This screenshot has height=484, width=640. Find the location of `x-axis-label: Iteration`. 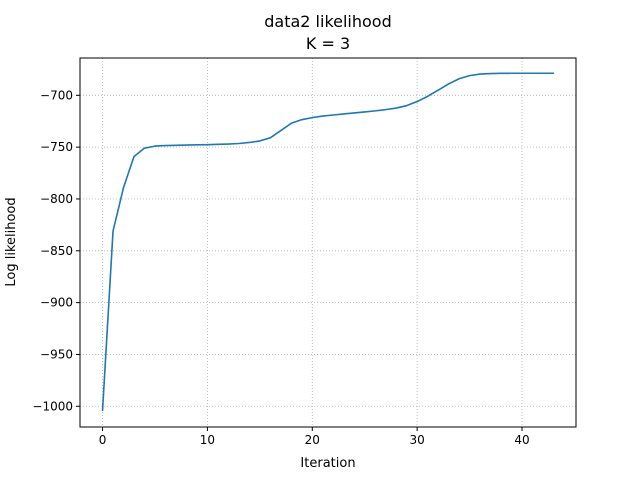

x-axis-label: Iteration is located at coordinates (327, 463).